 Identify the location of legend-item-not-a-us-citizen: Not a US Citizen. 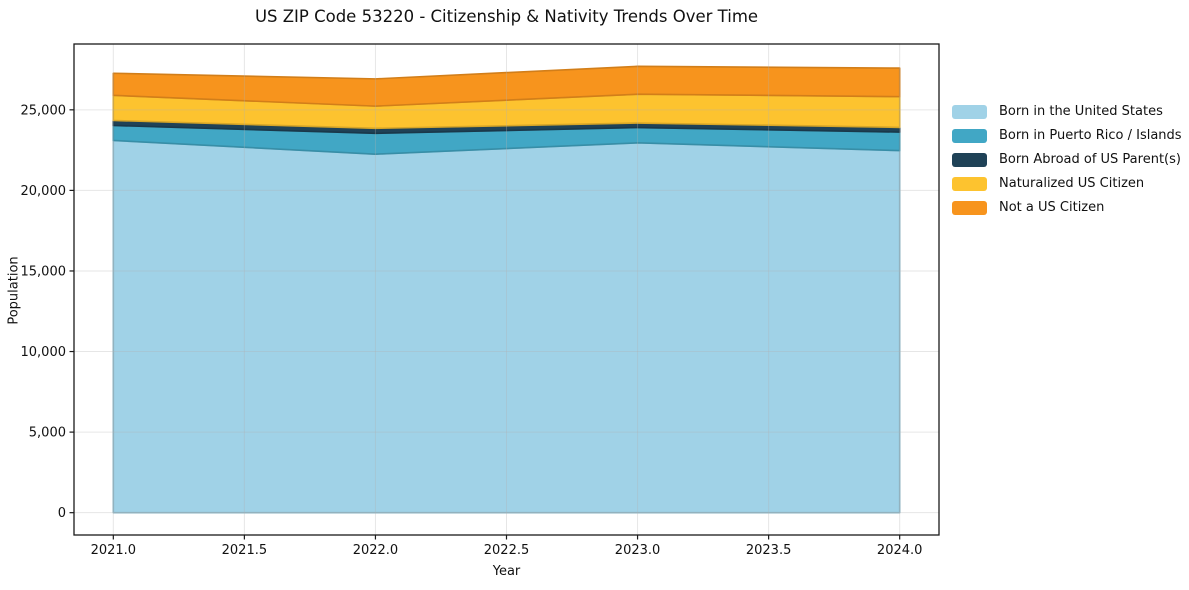
(1067, 207).